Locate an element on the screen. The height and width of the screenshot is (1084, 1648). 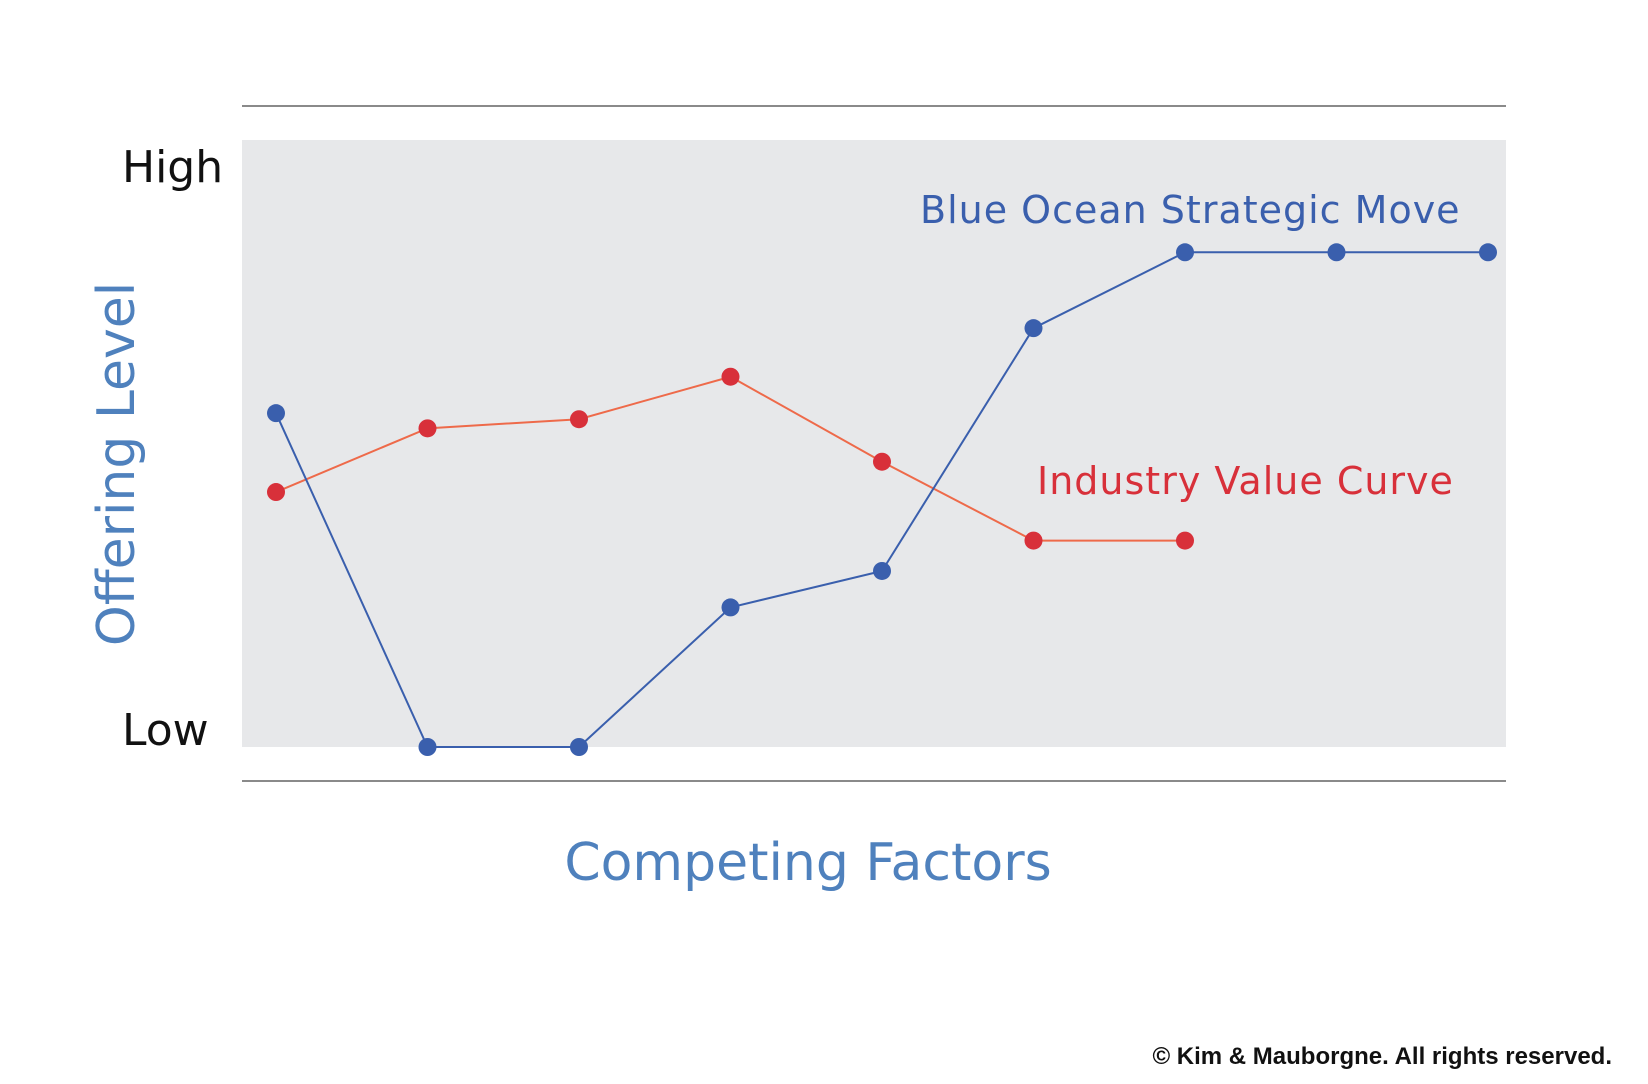
y-axis-title: Offering Level is located at coordinates (117, 464).